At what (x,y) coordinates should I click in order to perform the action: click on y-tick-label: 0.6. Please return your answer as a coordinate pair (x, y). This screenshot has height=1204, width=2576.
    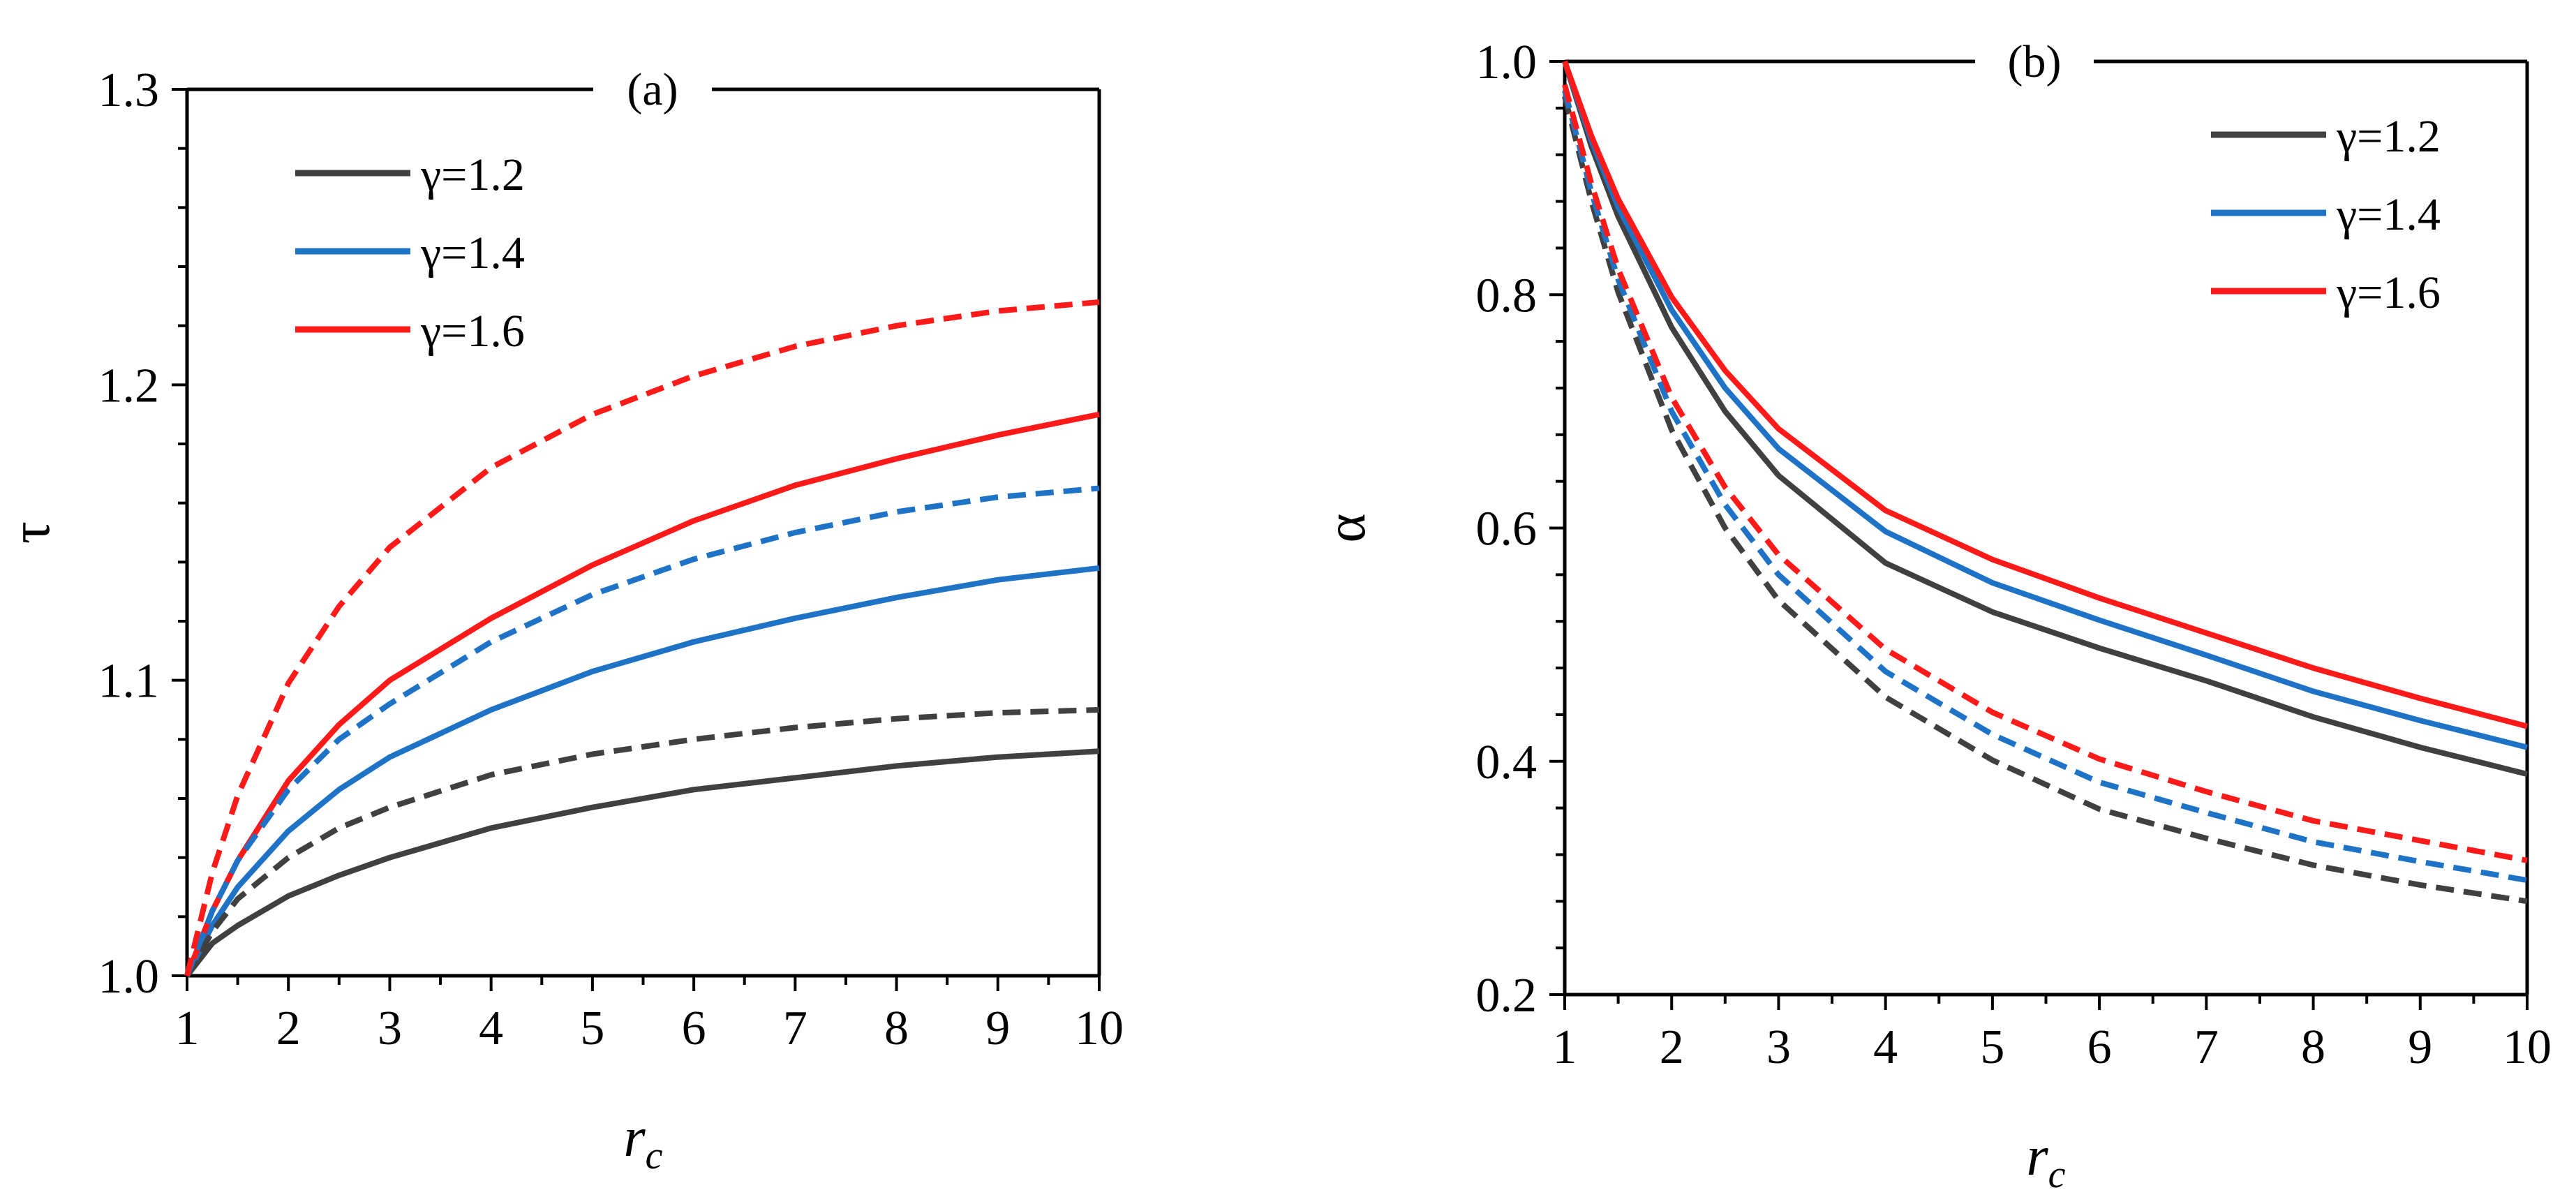
    Looking at the image, I should click on (1507, 529).